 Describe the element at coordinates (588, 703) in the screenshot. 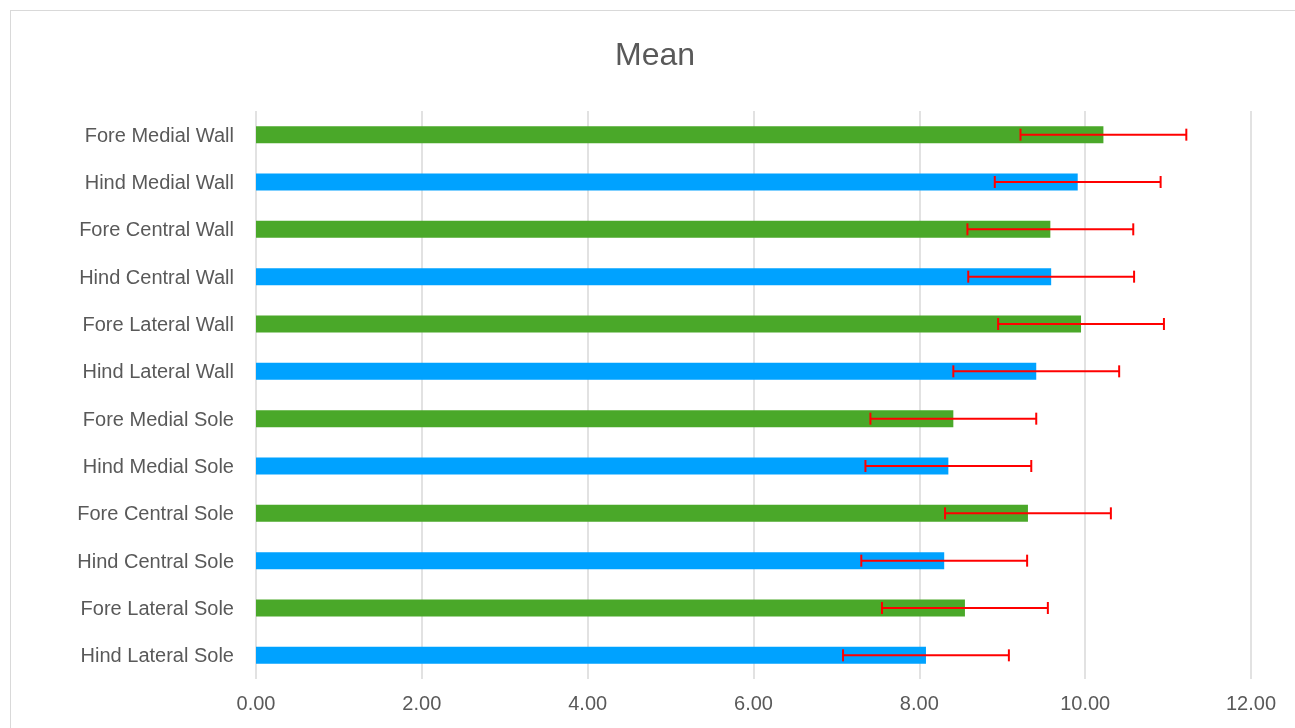

I see `x-tick-label: 4.00` at that location.